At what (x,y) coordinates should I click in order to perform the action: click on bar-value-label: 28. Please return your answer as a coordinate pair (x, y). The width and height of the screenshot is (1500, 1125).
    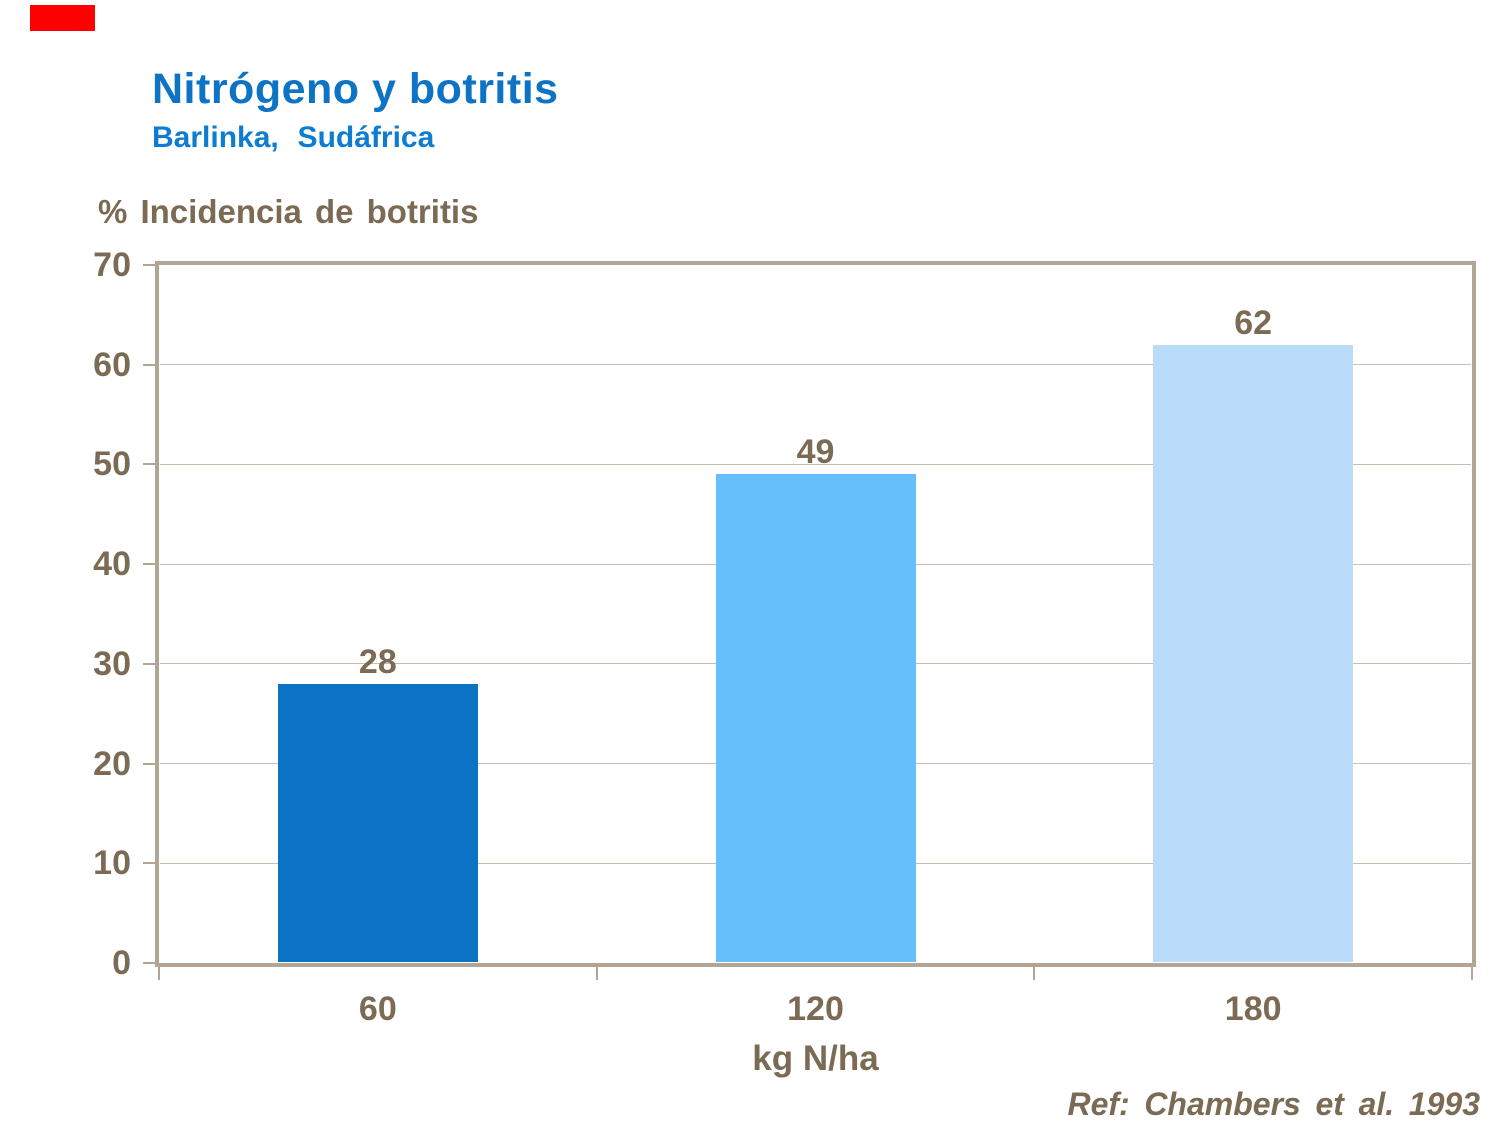
    Looking at the image, I should click on (377, 661).